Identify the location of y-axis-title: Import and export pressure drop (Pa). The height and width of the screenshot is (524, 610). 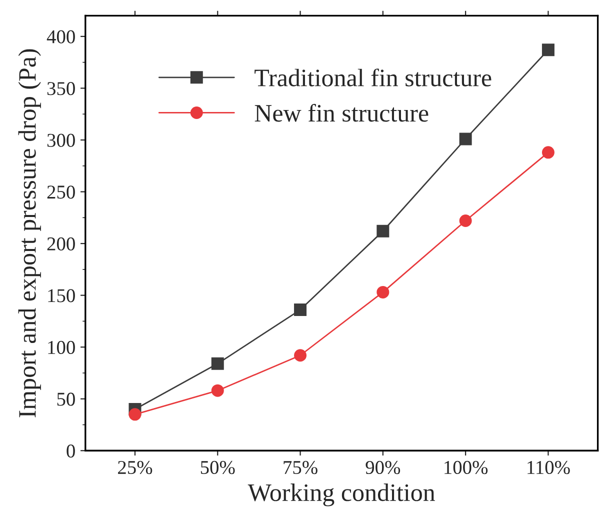
(29, 233).